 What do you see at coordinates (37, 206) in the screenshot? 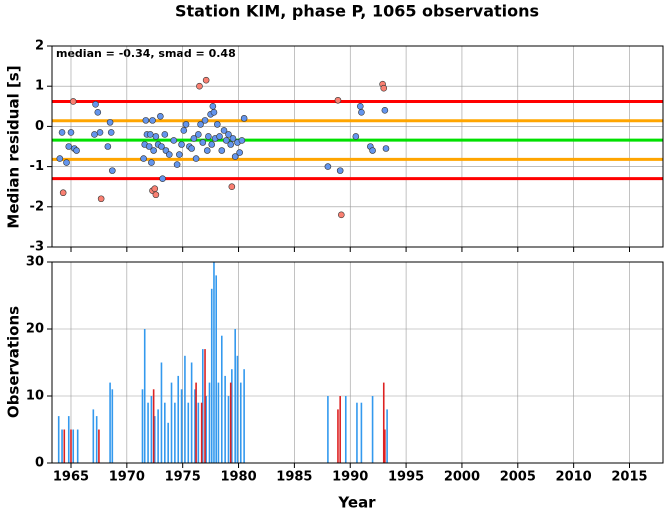
I see `y-tick-label: -2` at bounding box center [37, 206].